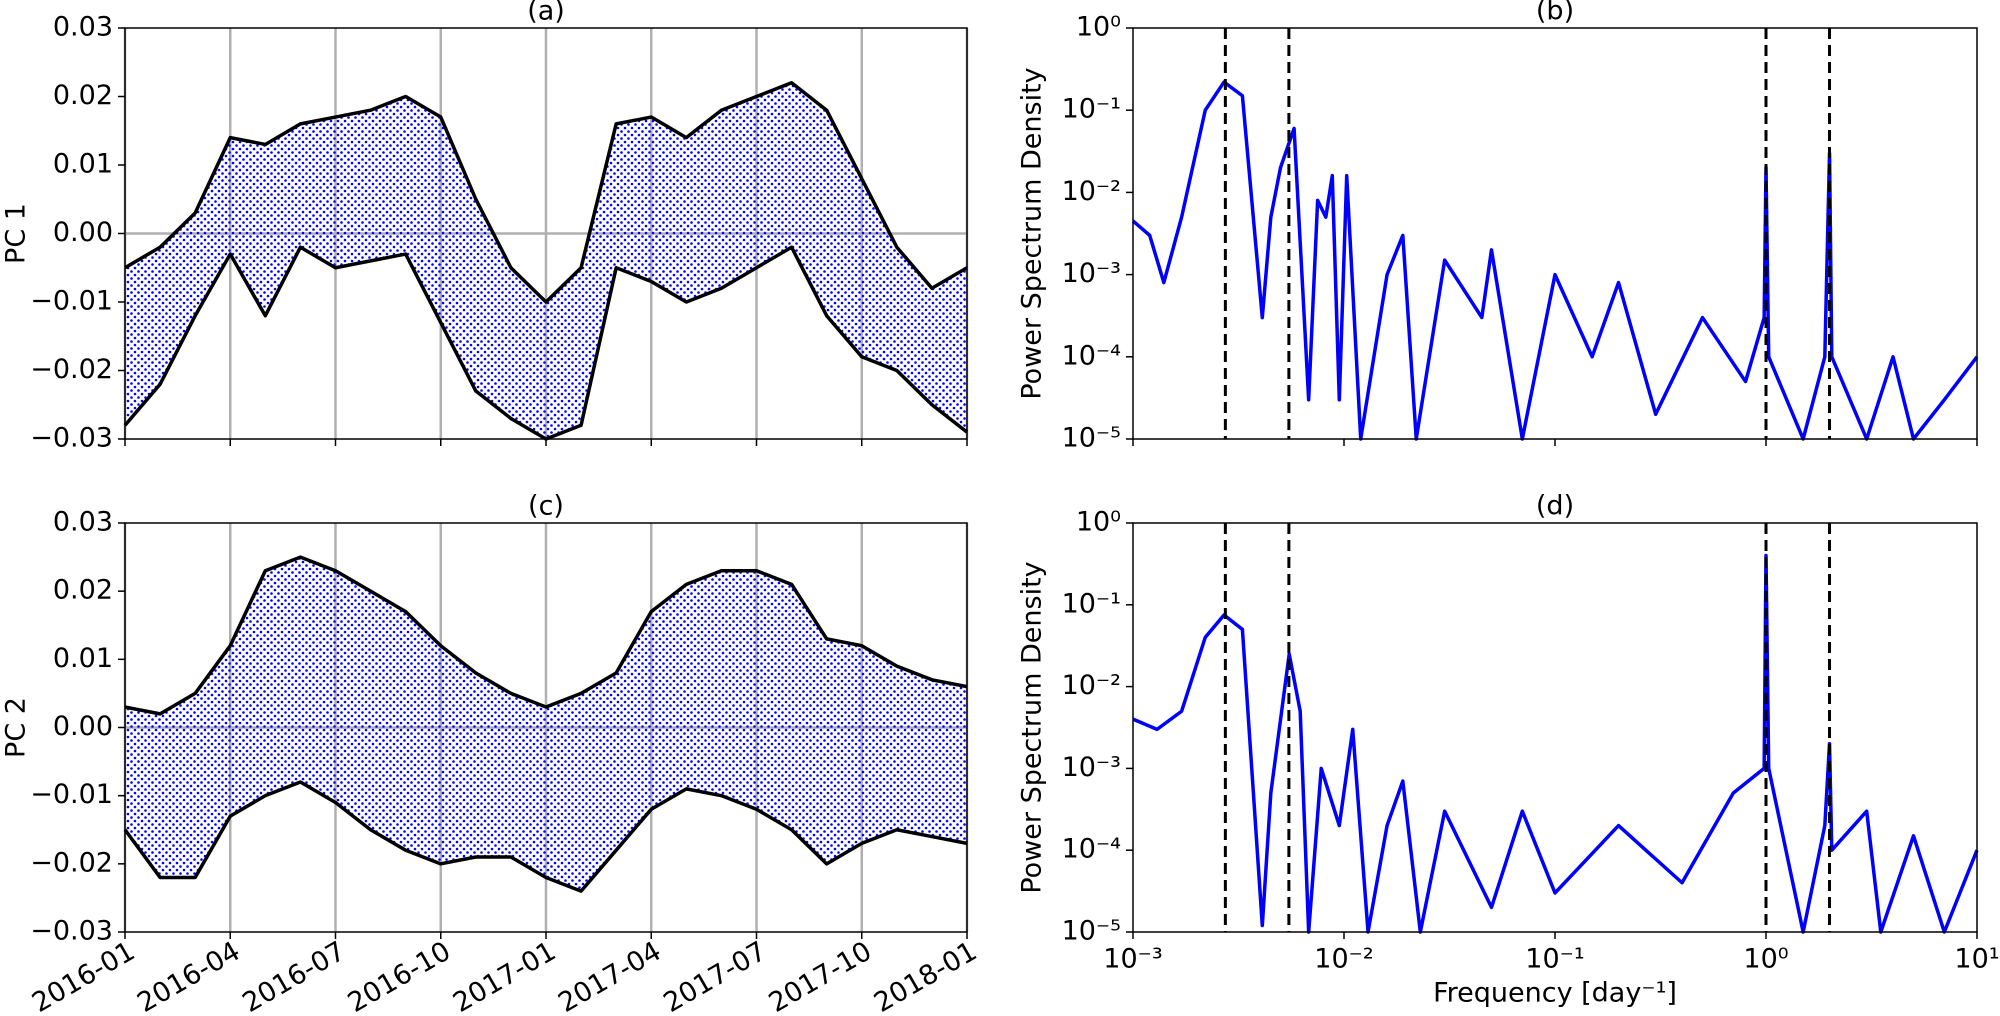 This screenshot has height=1016, width=2000. What do you see at coordinates (1343, 959) in the screenshot?
I see `x-tick-label: 10⁻²` at bounding box center [1343, 959].